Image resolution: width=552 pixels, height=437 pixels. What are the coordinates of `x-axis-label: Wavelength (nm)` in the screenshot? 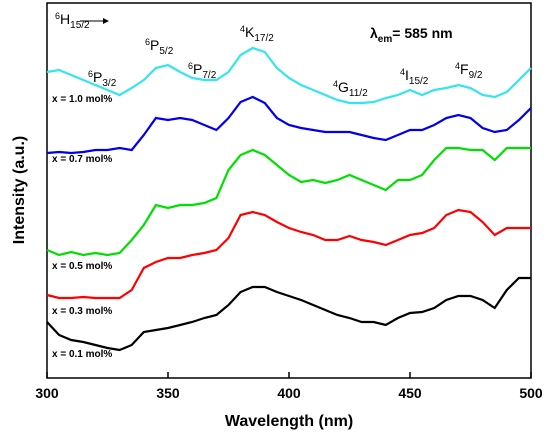 It's located at (289, 421).